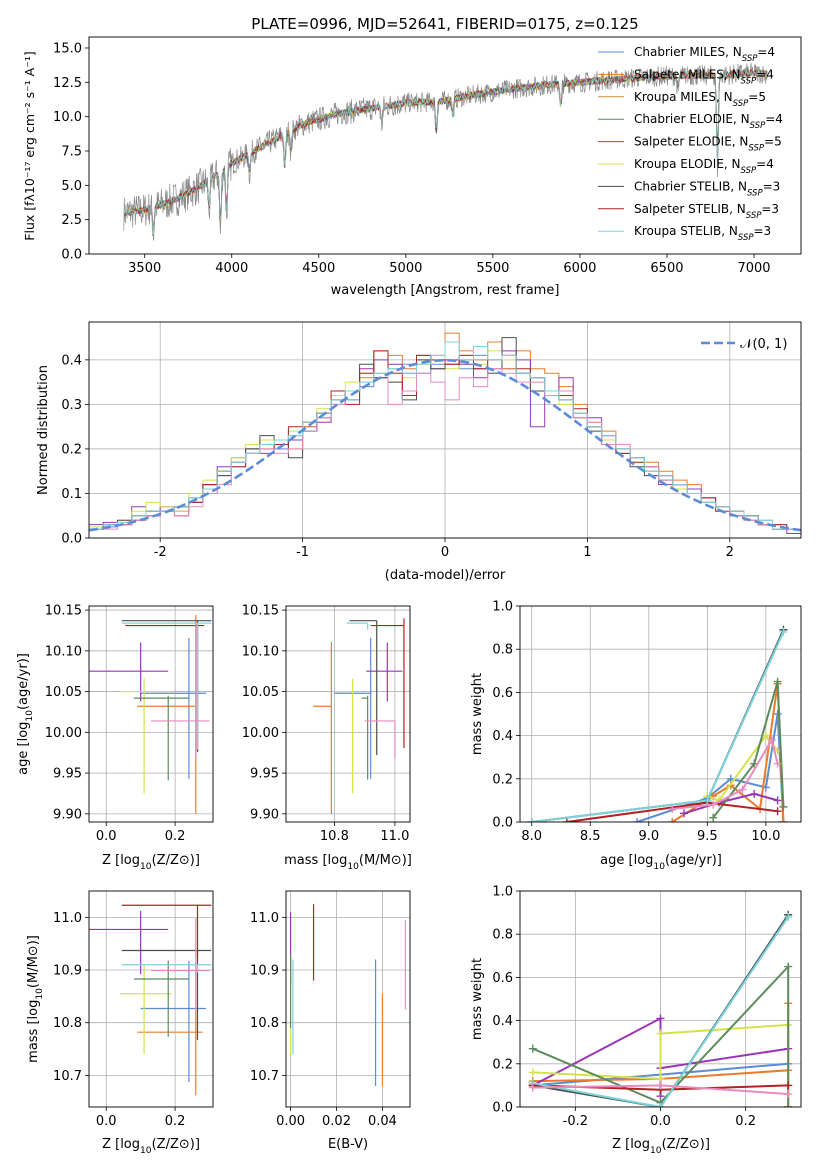 This screenshot has height=1170, width=819. I want to click on x-tick-label: 9.5, so click(707, 836).